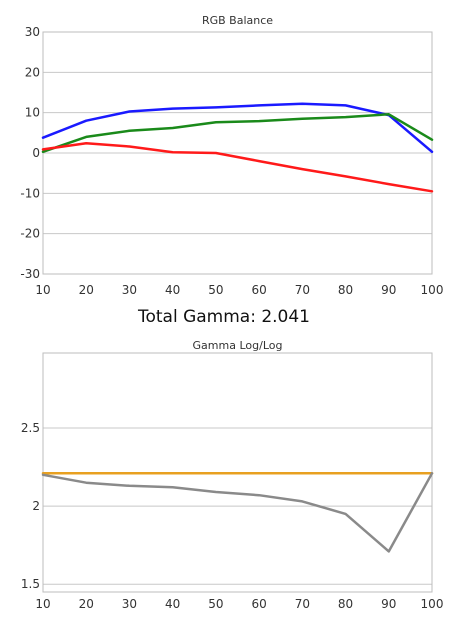 The height and width of the screenshot is (620, 460). I want to click on gamma-x-tick-label: 100, so click(432, 604).